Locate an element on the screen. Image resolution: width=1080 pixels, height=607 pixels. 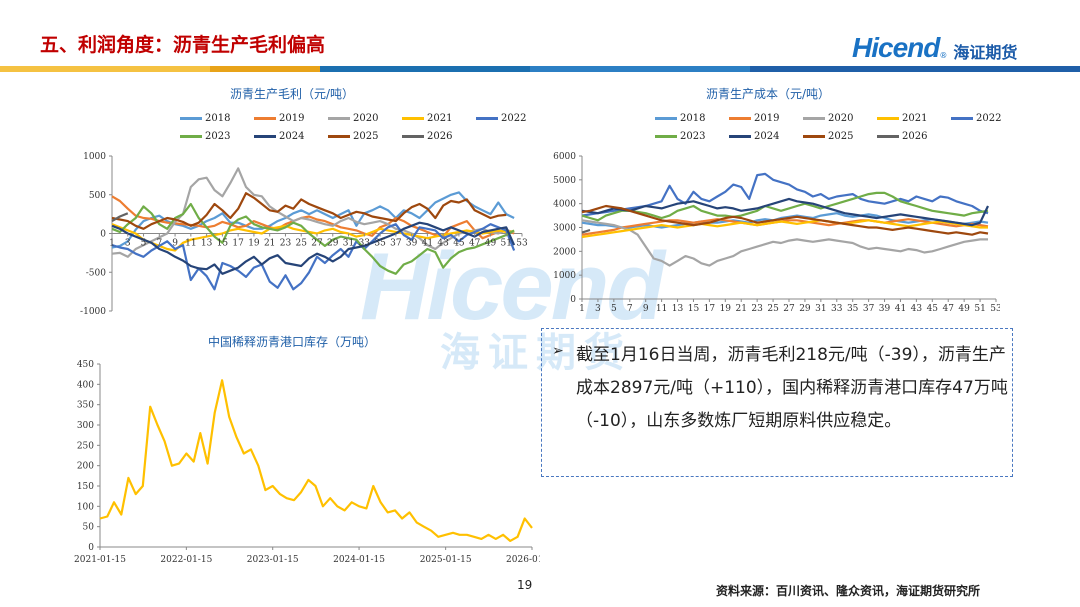
legend-label: 2018 is located at coordinates (693, 118).